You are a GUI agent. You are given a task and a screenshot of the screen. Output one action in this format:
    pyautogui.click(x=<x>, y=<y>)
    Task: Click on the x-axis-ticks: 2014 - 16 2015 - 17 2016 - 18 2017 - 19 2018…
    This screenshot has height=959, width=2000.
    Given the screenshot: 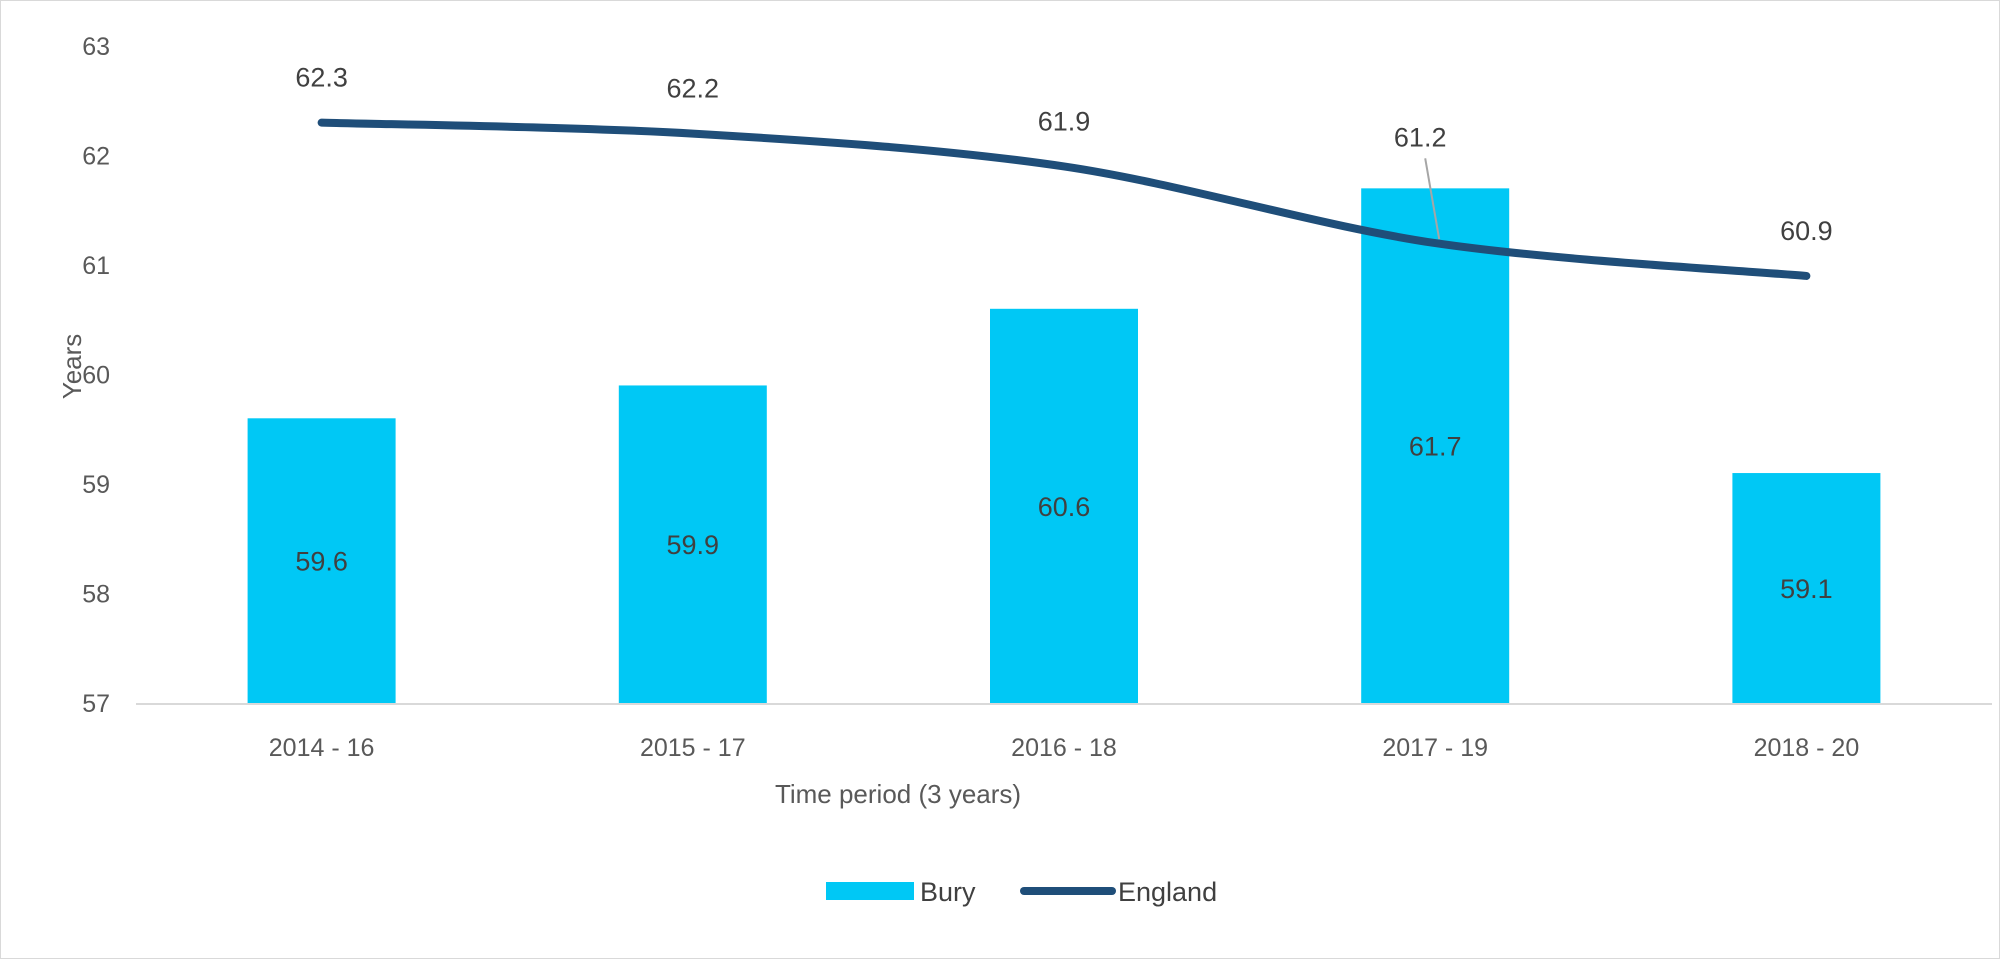 What is the action you would take?
    pyautogui.click(x=1064, y=748)
    